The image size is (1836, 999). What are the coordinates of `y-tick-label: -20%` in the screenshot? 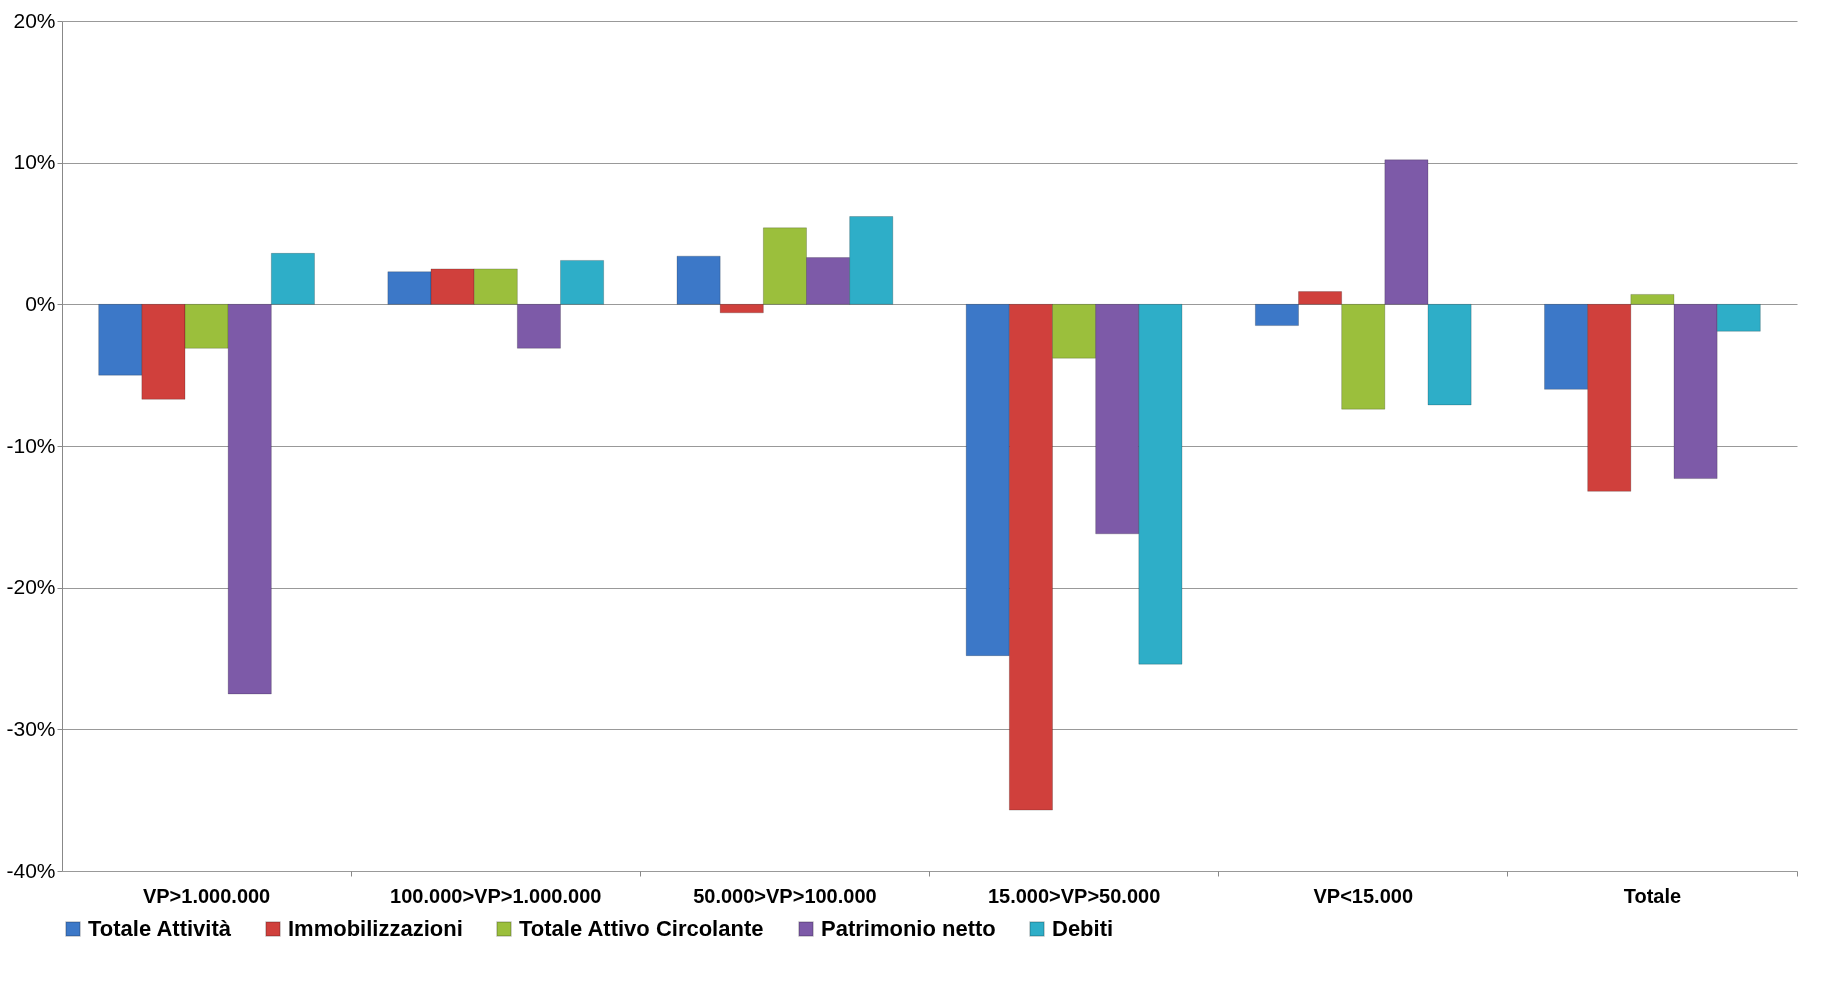 It's located at (31, 587).